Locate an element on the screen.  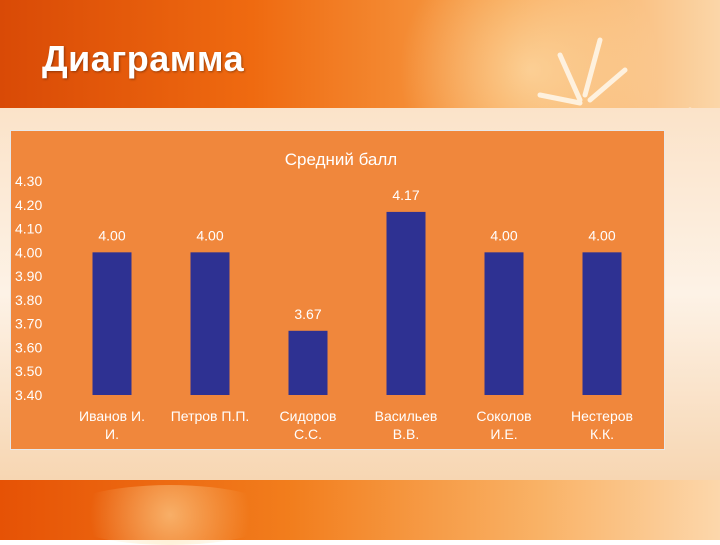
y-tick-label: 4.20 is located at coordinates (28, 205).